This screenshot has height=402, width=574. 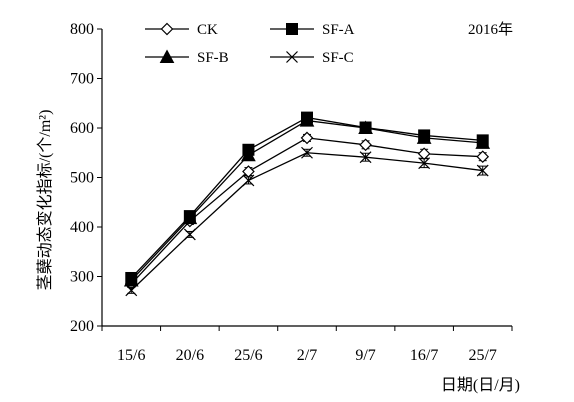 What do you see at coordinates (482, 355) in the screenshot?
I see `x-tick-label: 25/7` at bounding box center [482, 355].